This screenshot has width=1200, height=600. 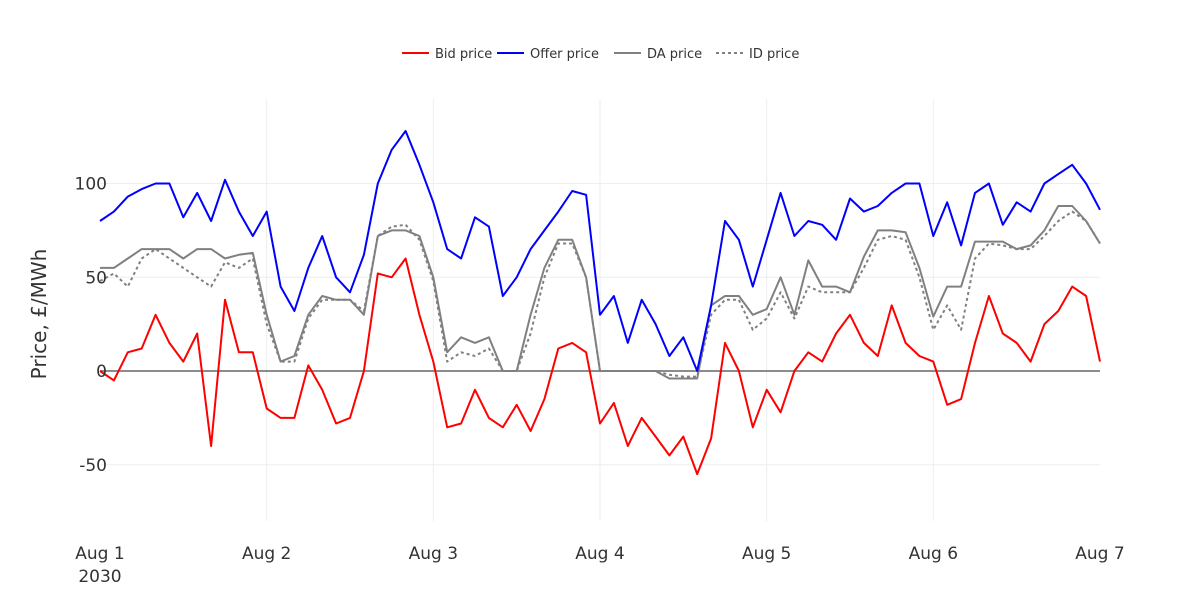 I want to click on x-tick-label: Aug 7, so click(x=1099, y=554).